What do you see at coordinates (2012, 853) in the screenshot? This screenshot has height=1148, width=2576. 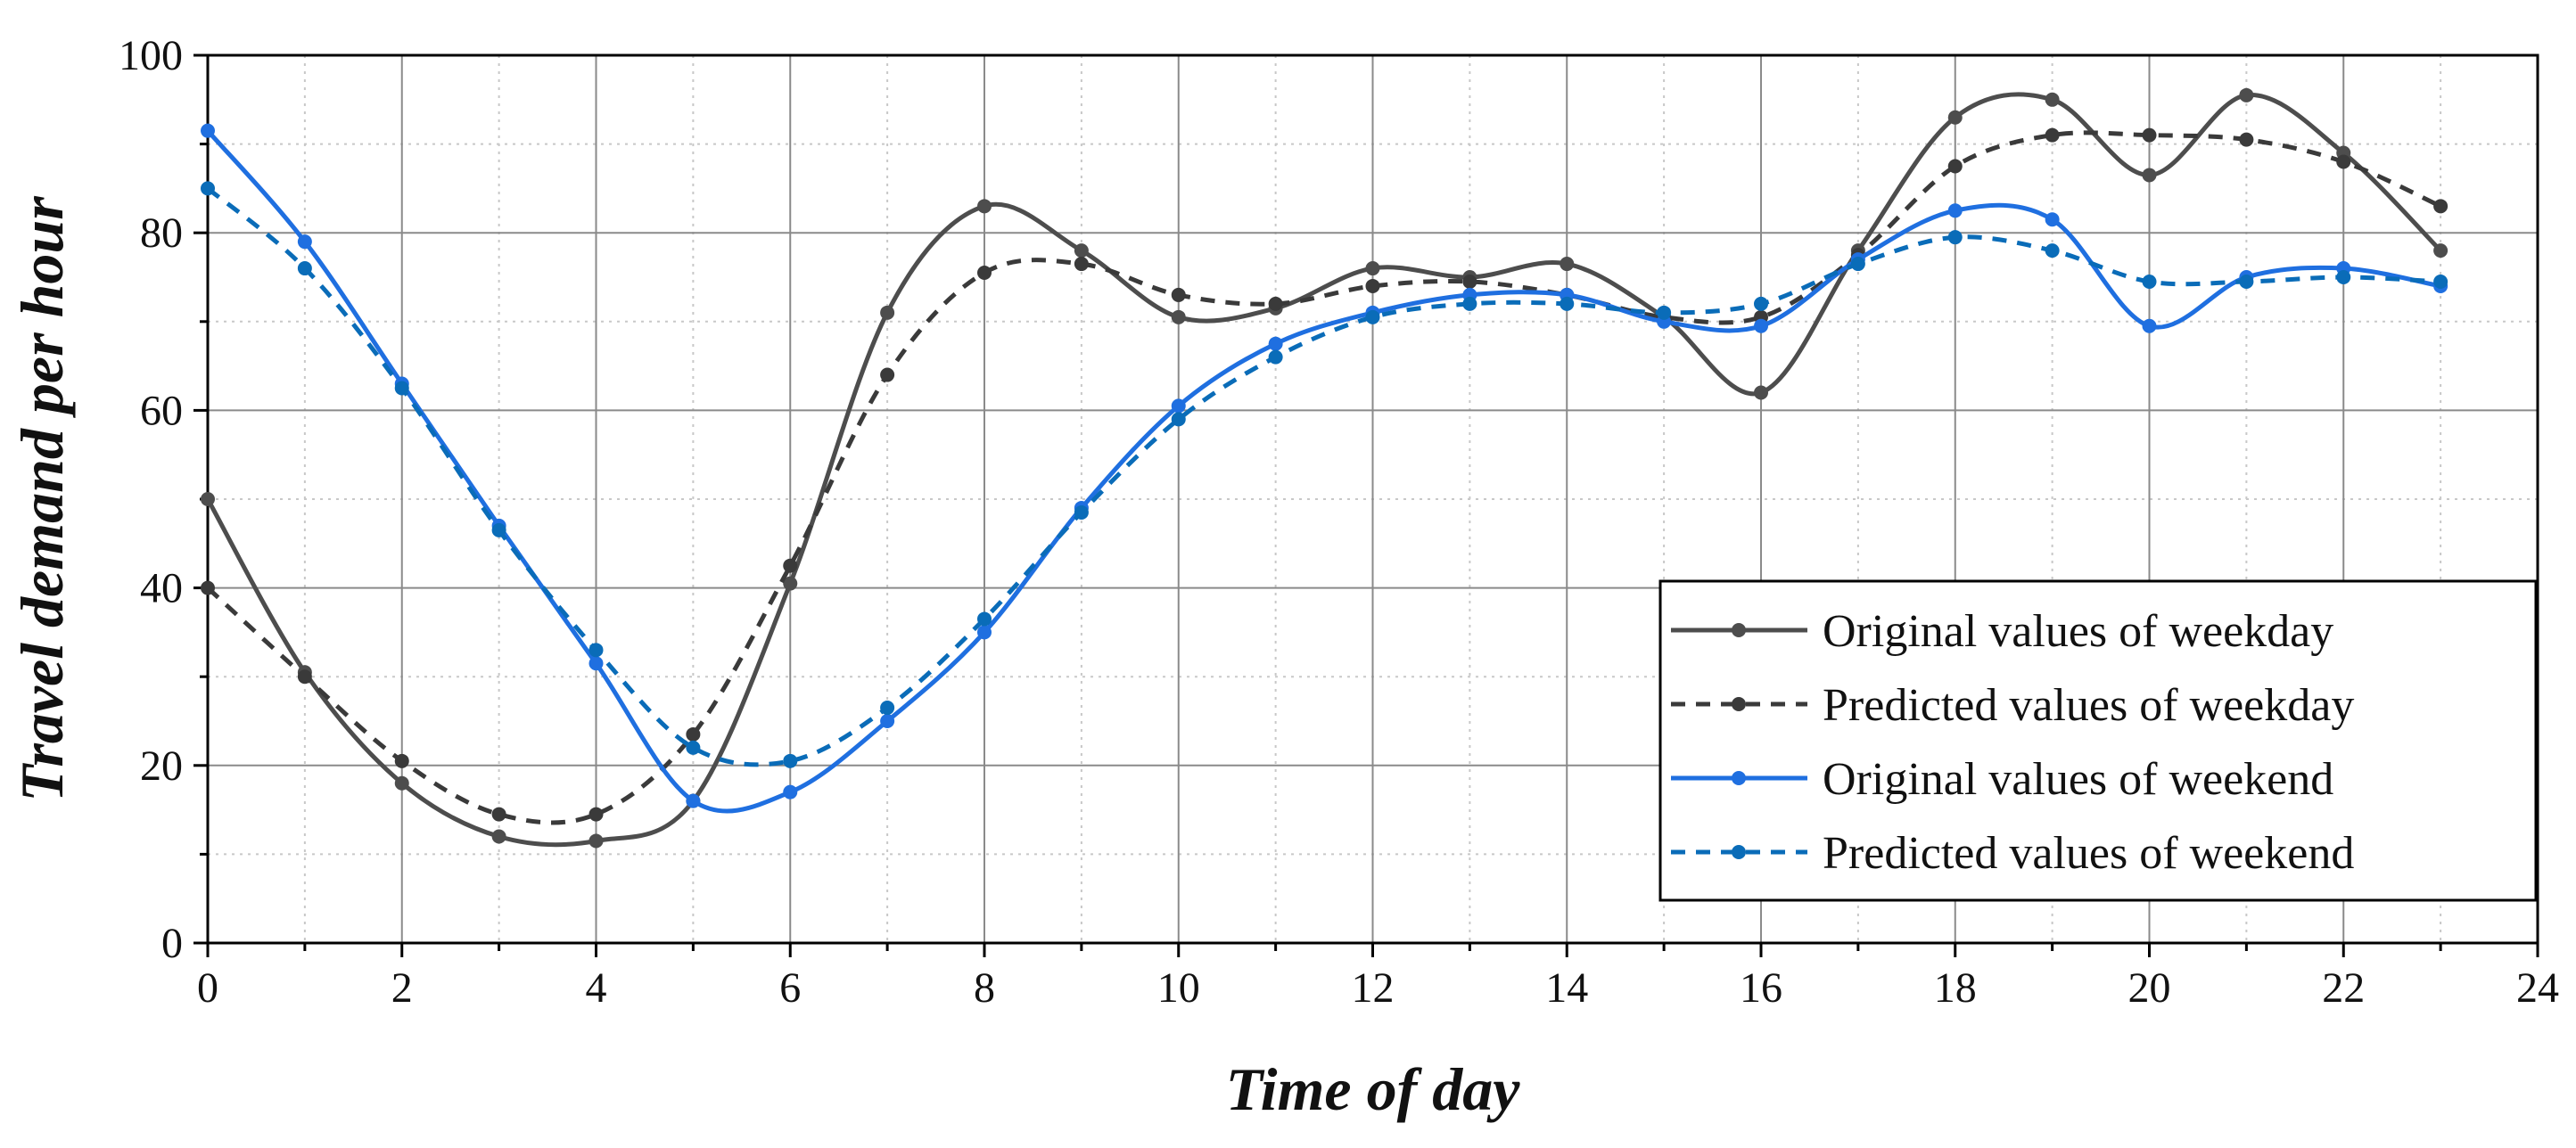 I see `legend-item: Predicted values of weekend` at bounding box center [2012, 853].